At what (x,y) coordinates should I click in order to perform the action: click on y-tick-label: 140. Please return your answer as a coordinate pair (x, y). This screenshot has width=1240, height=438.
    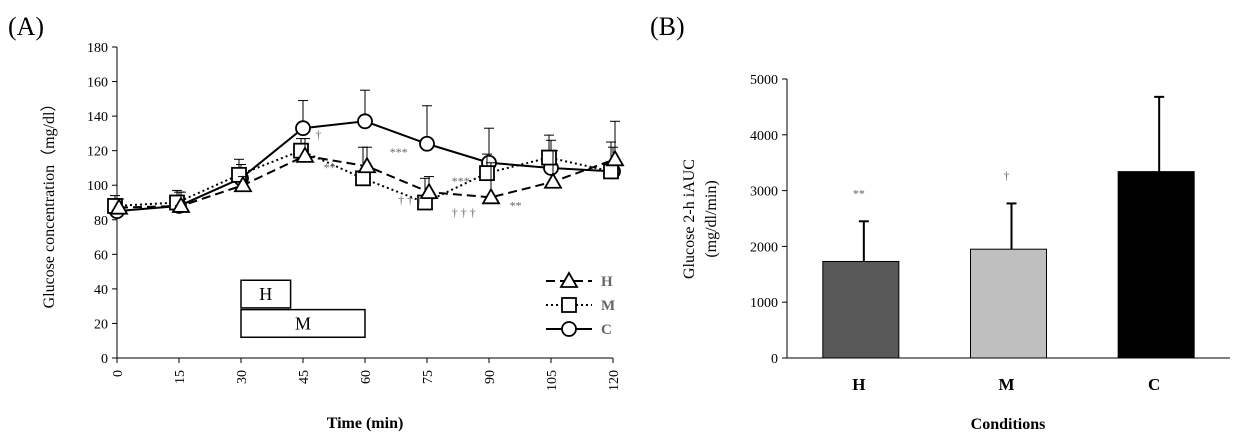
    Looking at the image, I should click on (97, 117).